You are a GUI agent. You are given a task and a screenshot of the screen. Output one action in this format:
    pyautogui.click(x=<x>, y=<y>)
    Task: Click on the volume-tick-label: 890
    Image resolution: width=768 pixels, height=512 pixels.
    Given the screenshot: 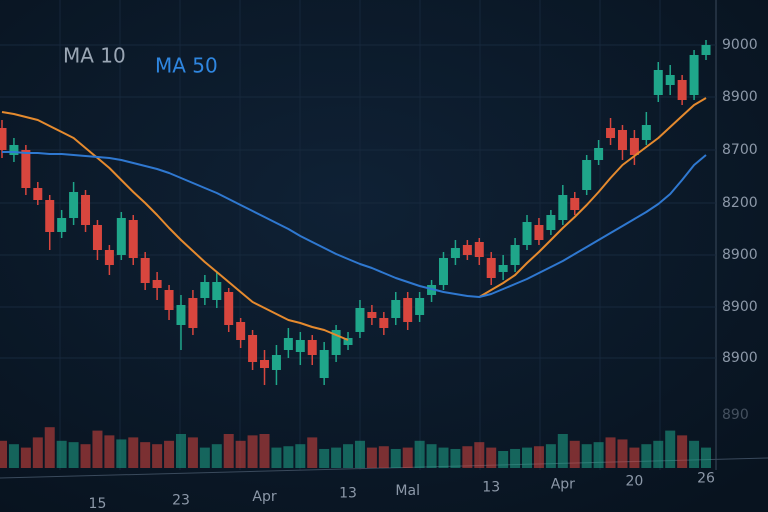 What is the action you would take?
    pyautogui.click(x=735, y=415)
    